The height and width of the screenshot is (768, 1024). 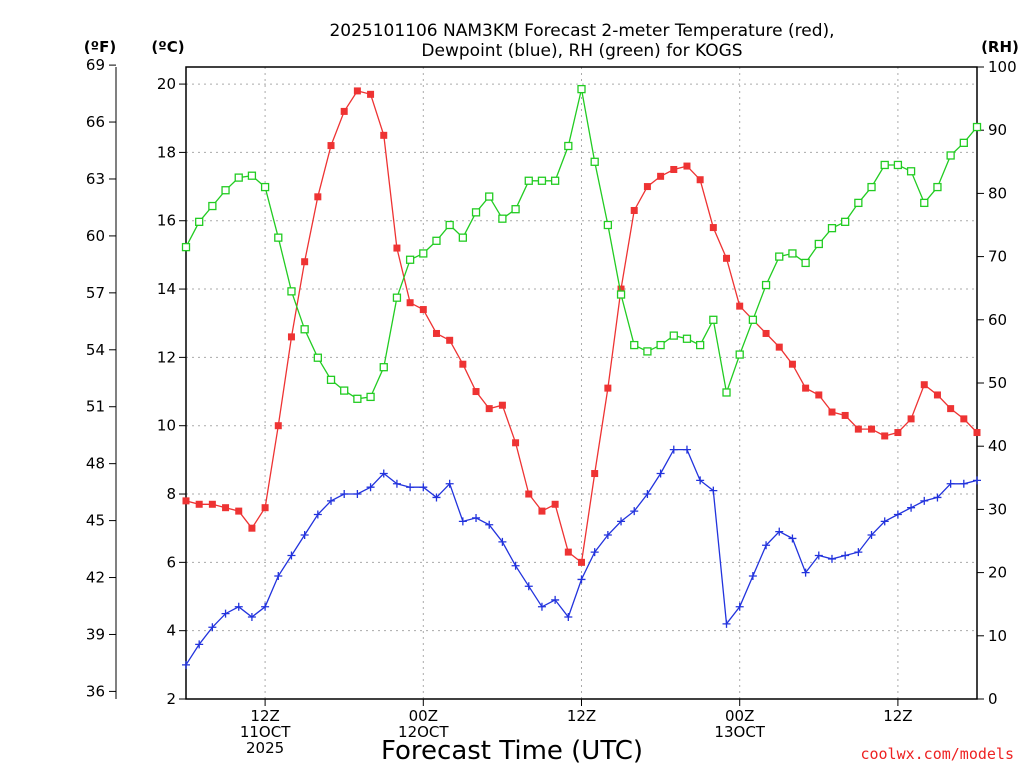 What do you see at coordinates (171, 494) in the screenshot?
I see `celsius-tick-label: 8` at bounding box center [171, 494].